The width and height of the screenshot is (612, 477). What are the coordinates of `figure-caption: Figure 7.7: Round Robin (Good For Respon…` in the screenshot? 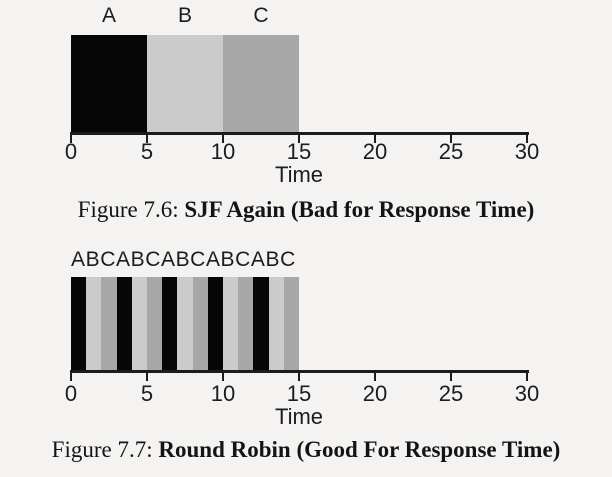 It's located at (306, 450).